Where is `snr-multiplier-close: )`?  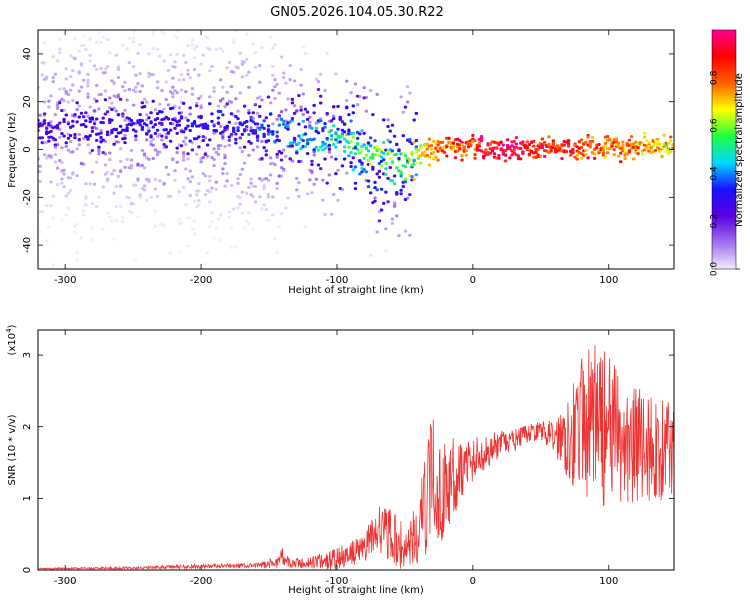
snr-multiplier-close: ) is located at coordinates (12, 326).